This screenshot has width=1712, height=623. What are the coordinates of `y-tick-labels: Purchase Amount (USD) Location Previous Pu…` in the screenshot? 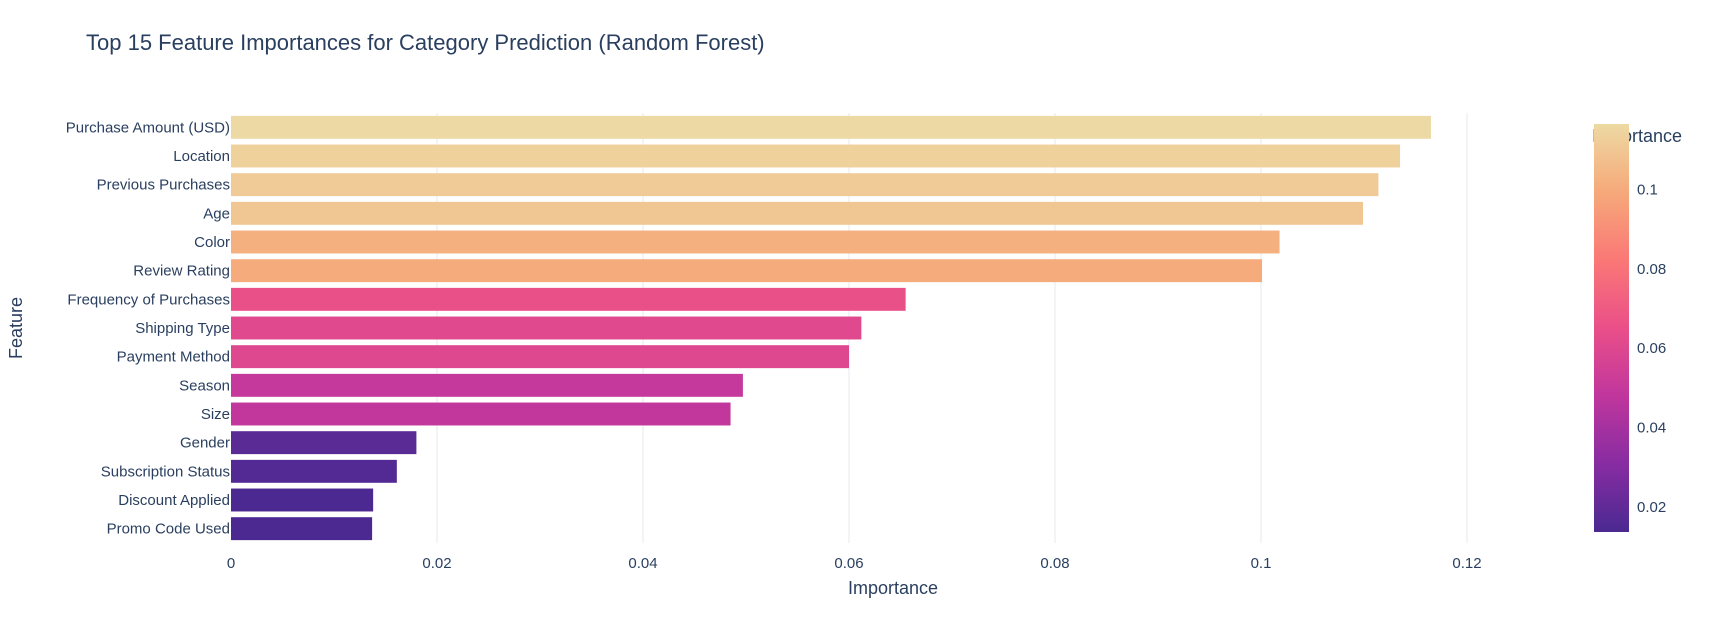 It's located at (148, 328).